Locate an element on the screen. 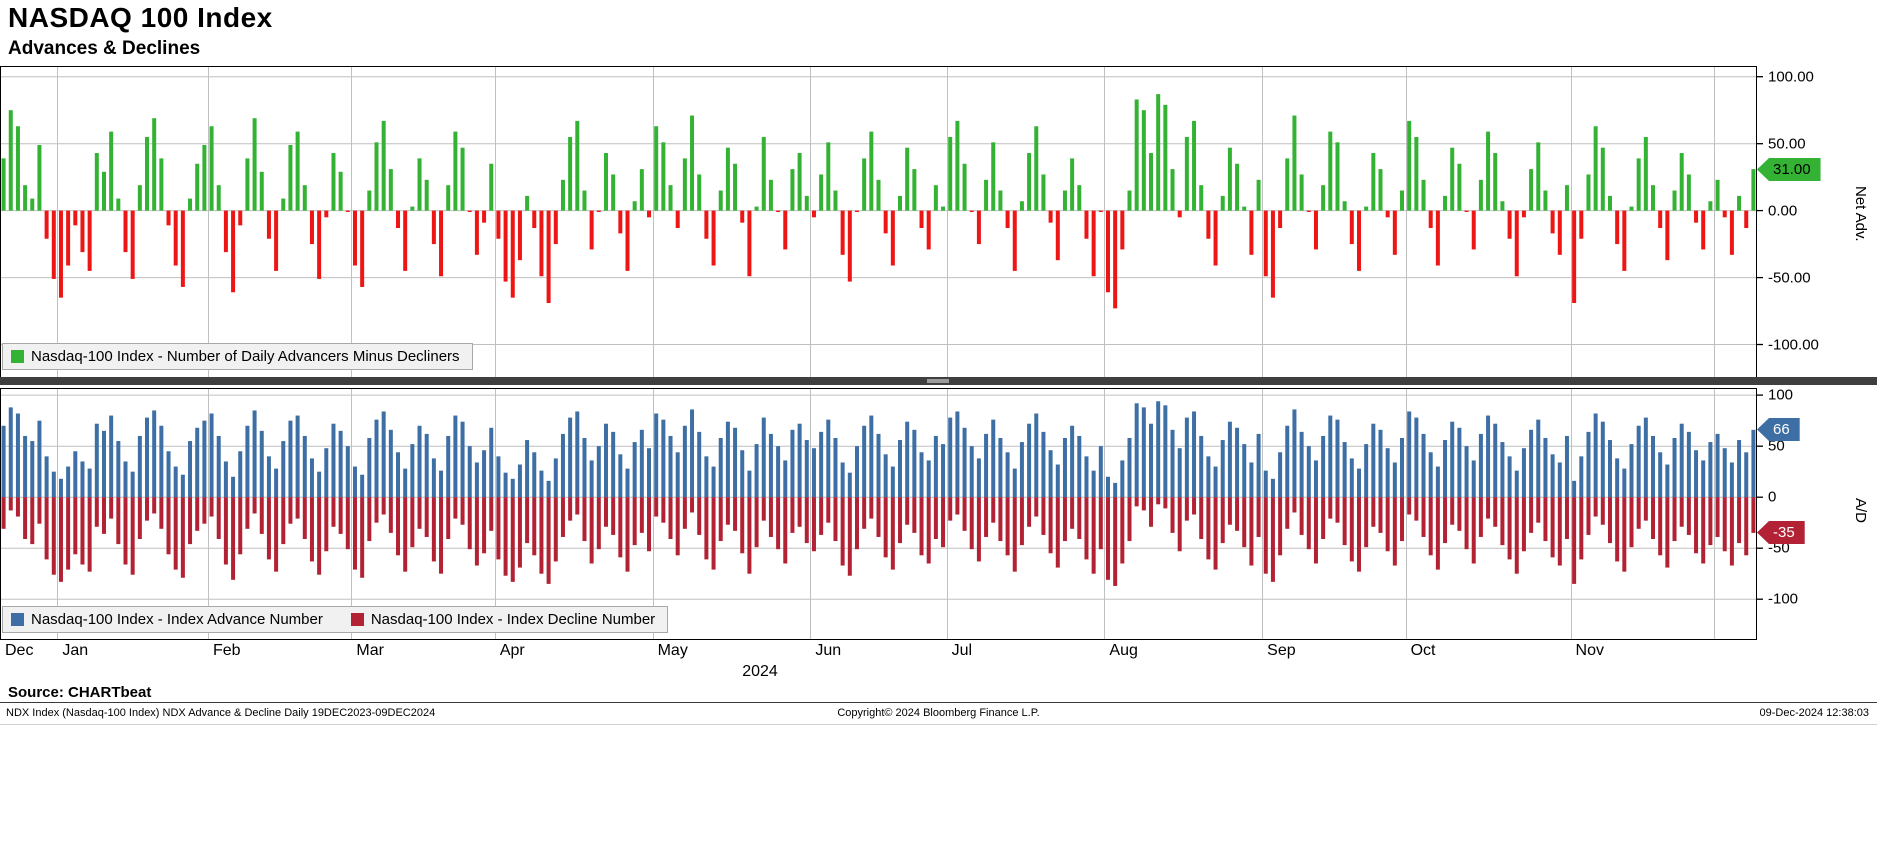  y-axis-tick-label: 100 is located at coordinates (1781, 395).